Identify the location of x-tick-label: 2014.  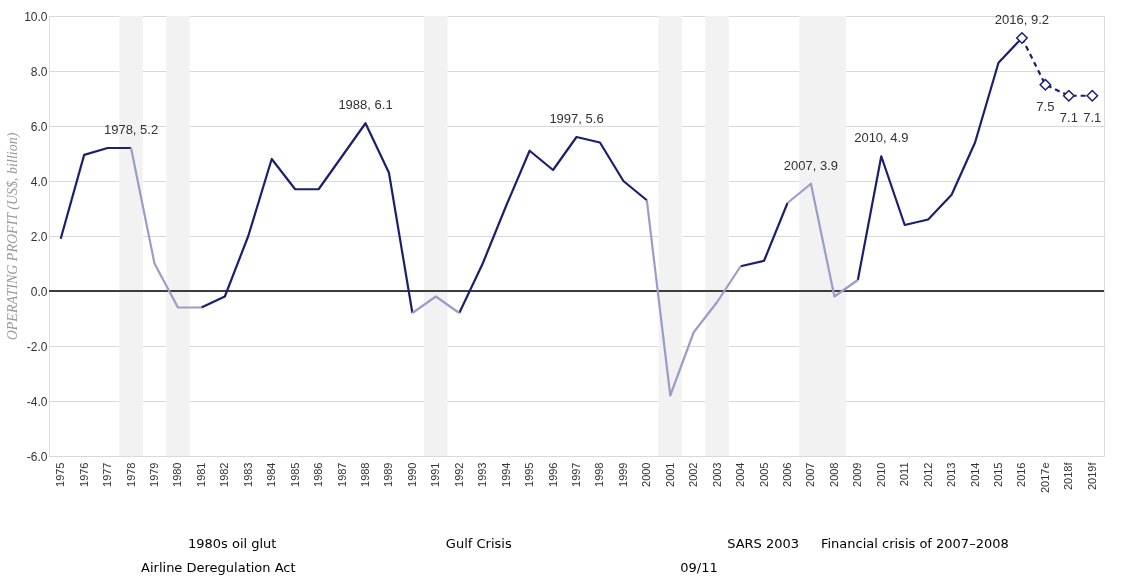
(974, 474).